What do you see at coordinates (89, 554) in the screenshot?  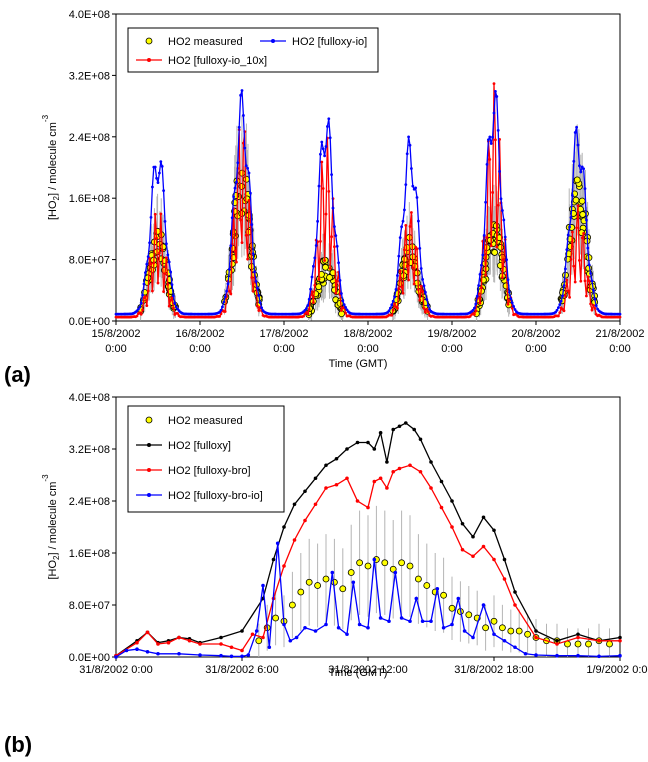 I see `y-tick-label: 1.6E+08` at bounding box center [89, 554].